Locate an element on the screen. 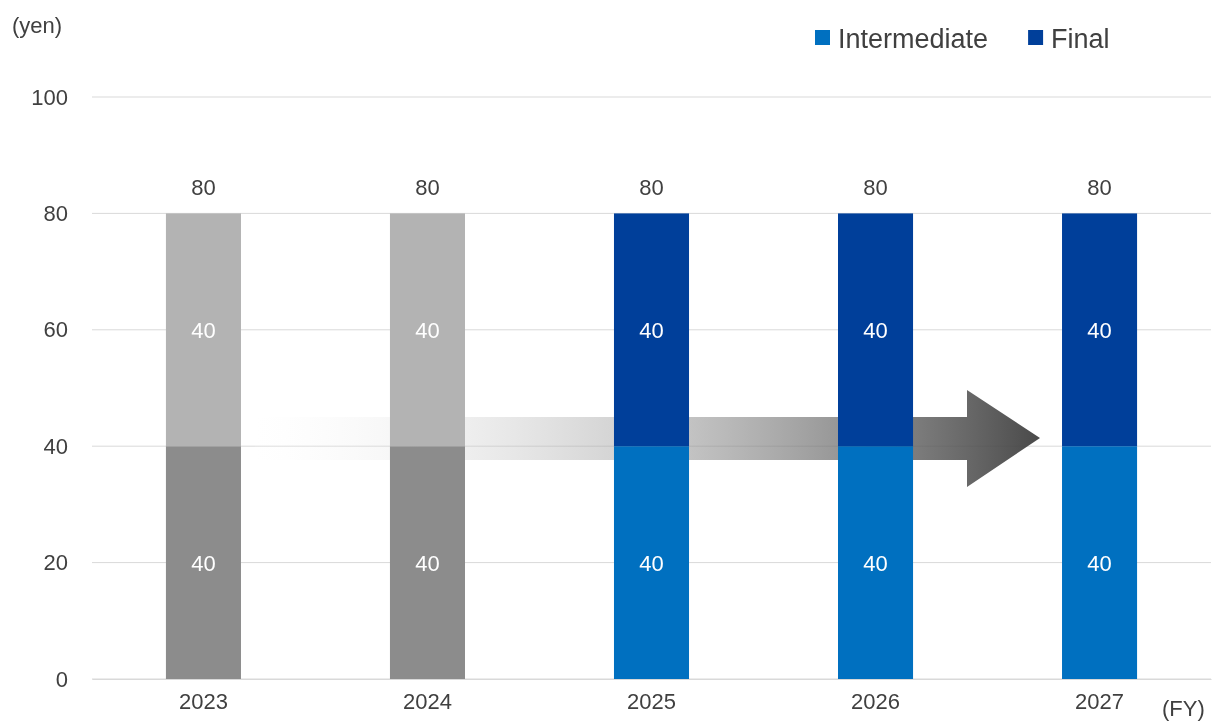 The width and height of the screenshot is (1214, 721). y-tick-label: 80 is located at coordinates (55, 213).